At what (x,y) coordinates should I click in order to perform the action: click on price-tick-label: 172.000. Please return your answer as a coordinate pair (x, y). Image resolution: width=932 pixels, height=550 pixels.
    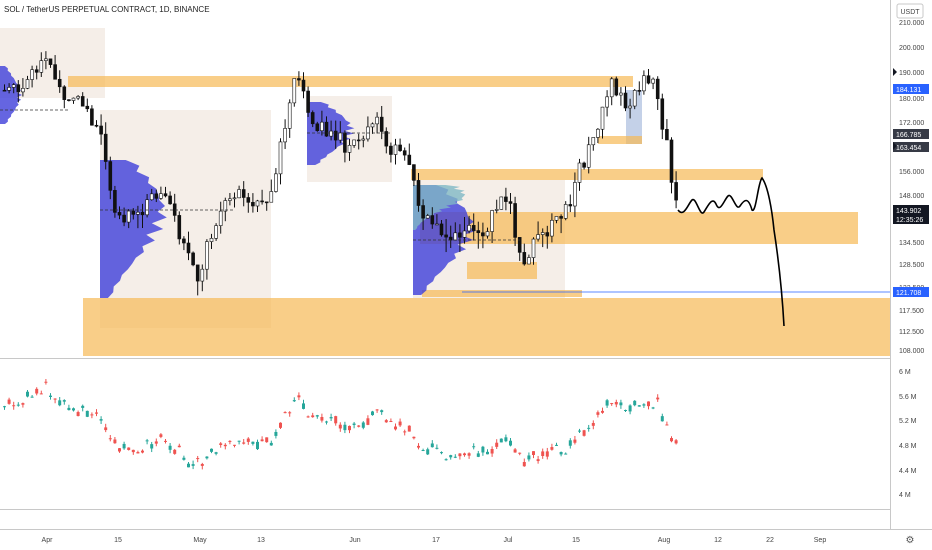
    Looking at the image, I should click on (911, 123).